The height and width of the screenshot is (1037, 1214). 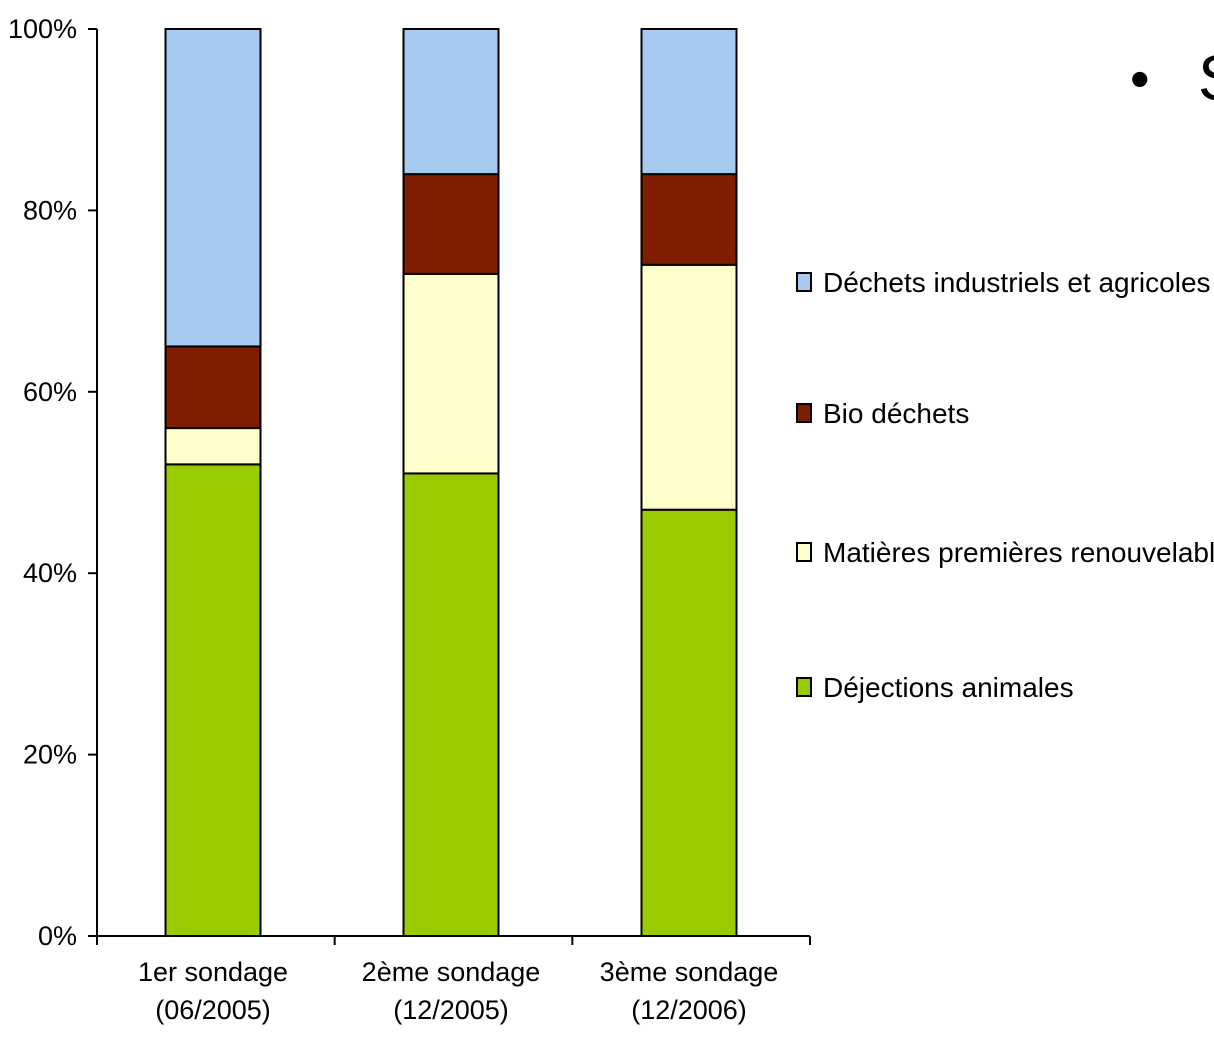 What do you see at coordinates (42, 29) in the screenshot?
I see `y-tick-label: 100%` at bounding box center [42, 29].